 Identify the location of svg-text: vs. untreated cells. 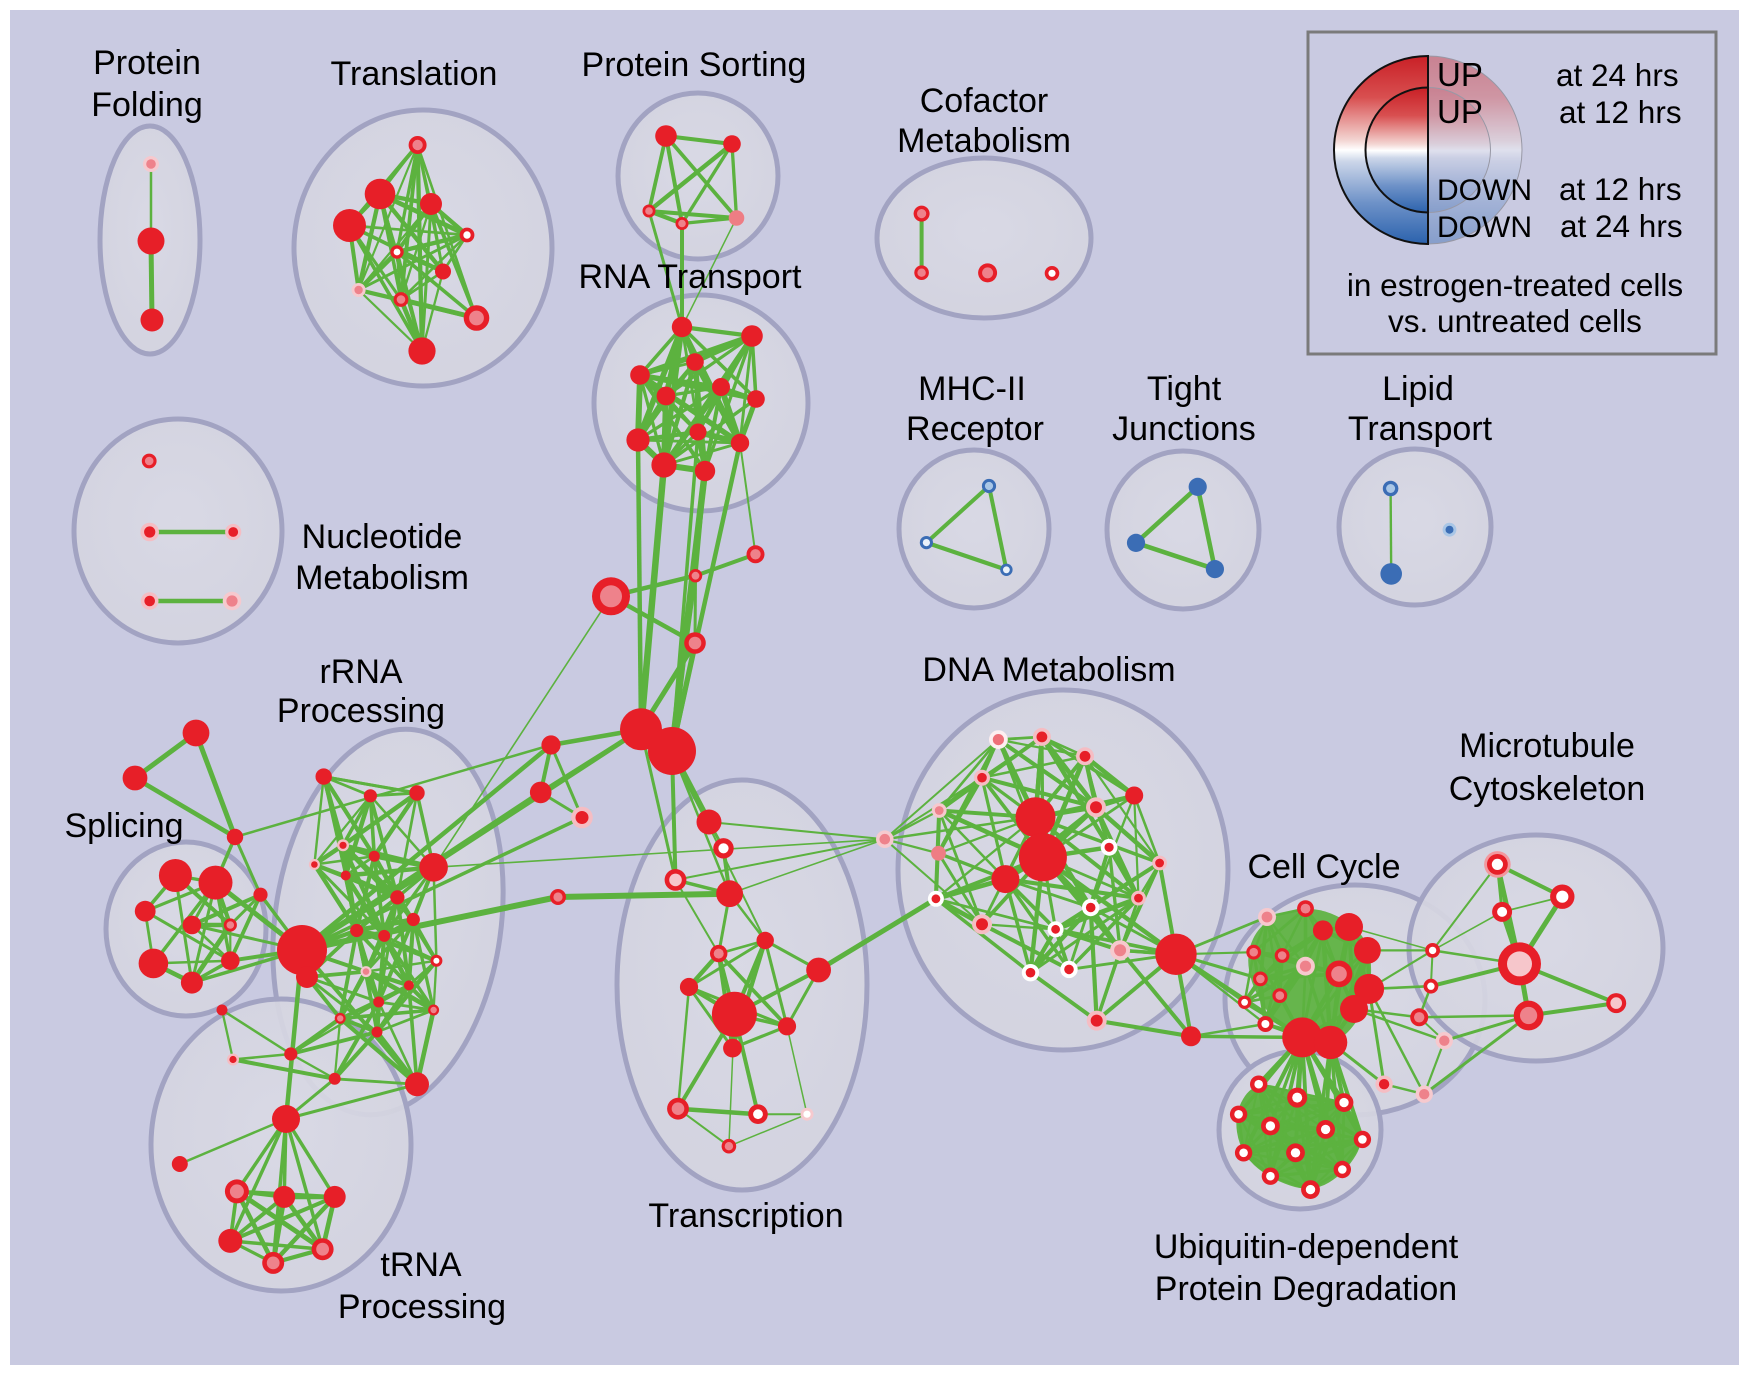
(1515, 321).